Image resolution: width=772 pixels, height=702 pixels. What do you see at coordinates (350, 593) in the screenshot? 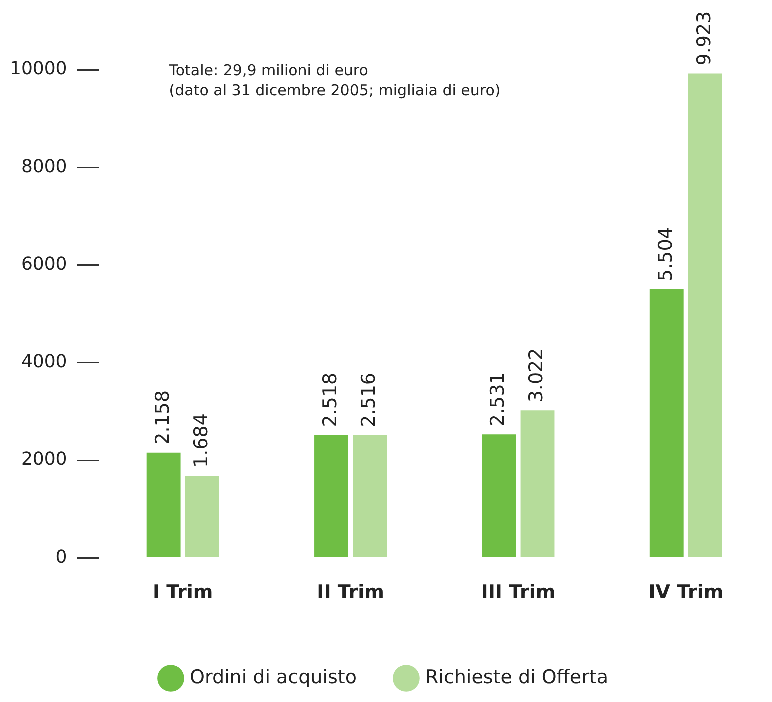
I see `x-tick-label: II Trim` at bounding box center [350, 593].